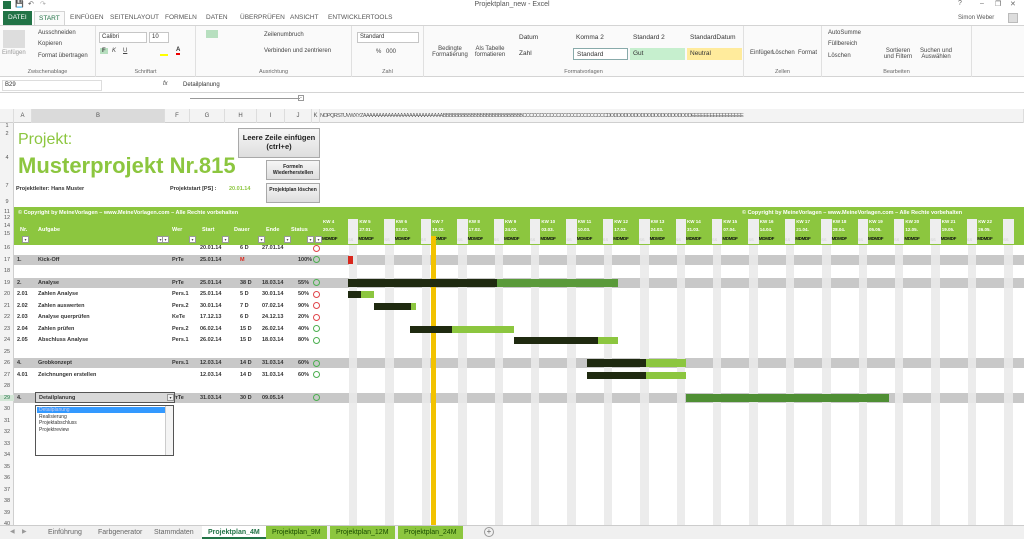  What do you see at coordinates (7, 271) in the screenshot?
I see `row-header: 18` at bounding box center [7, 271].